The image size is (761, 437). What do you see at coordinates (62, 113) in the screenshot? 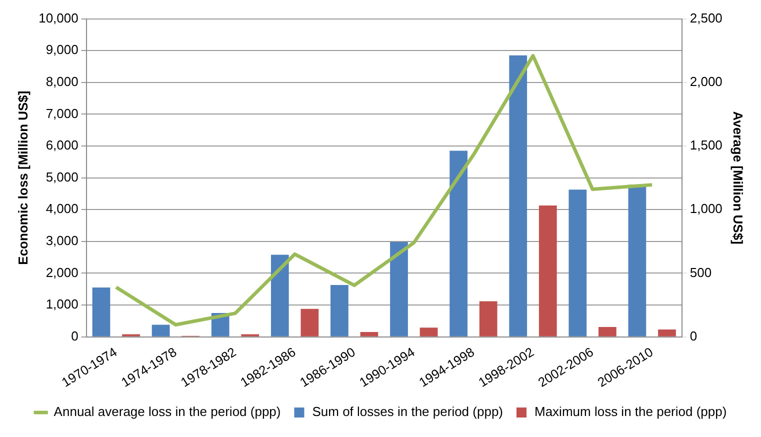
I see `y-tick-label: 7,000` at bounding box center [62, 113].